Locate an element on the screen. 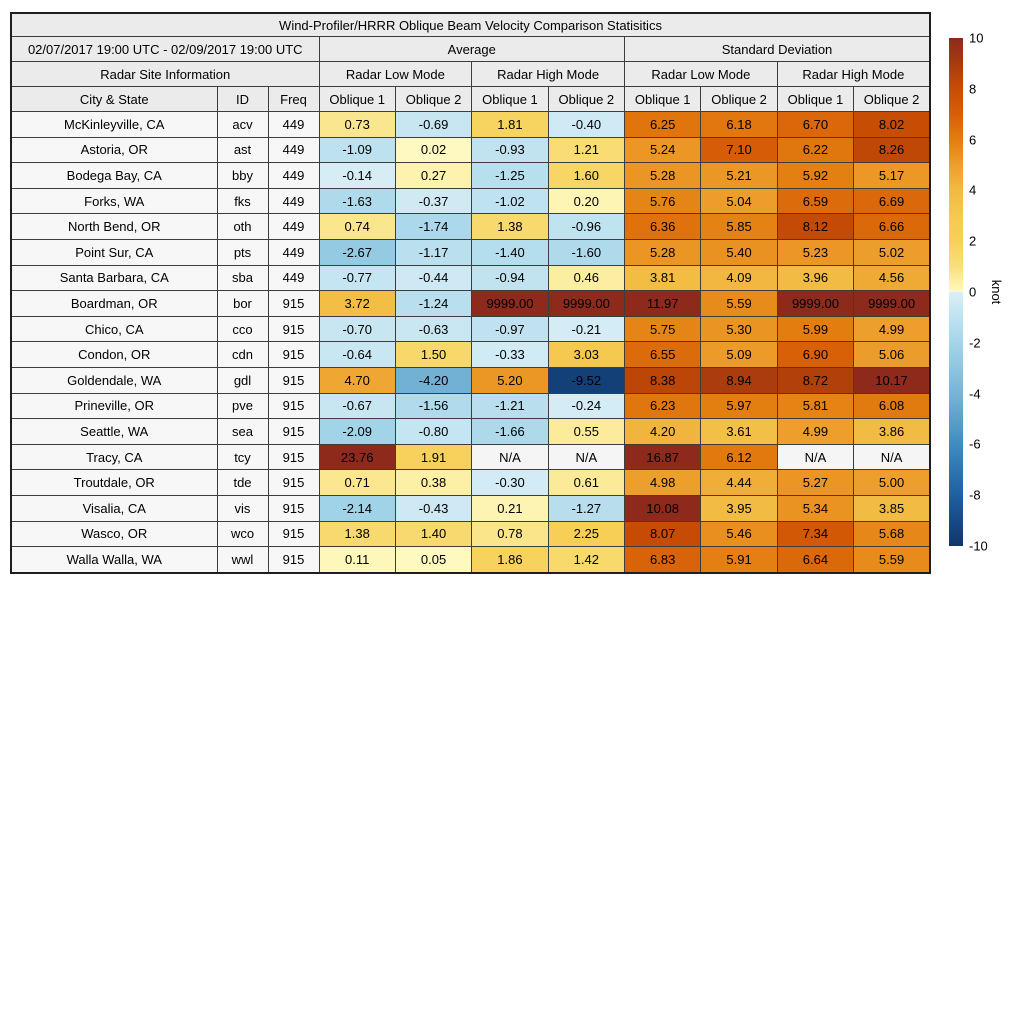  value-cell: -2.67 is located at coordinates (357, 252).